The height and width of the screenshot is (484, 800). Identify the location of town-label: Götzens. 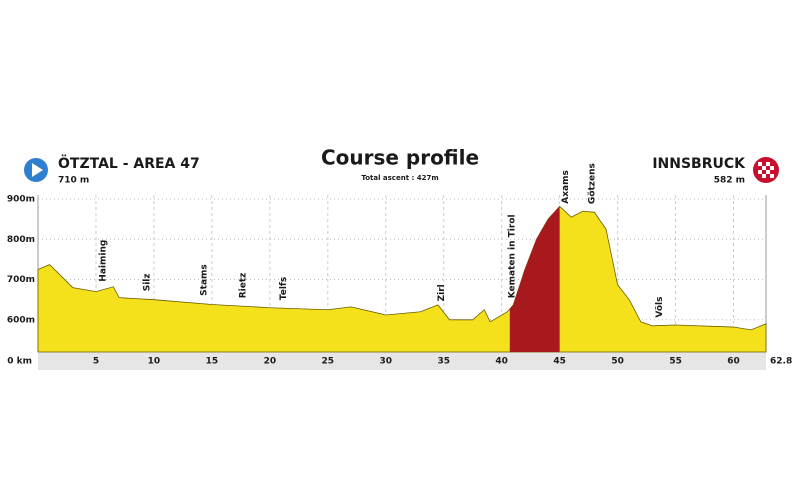
(593, 183).